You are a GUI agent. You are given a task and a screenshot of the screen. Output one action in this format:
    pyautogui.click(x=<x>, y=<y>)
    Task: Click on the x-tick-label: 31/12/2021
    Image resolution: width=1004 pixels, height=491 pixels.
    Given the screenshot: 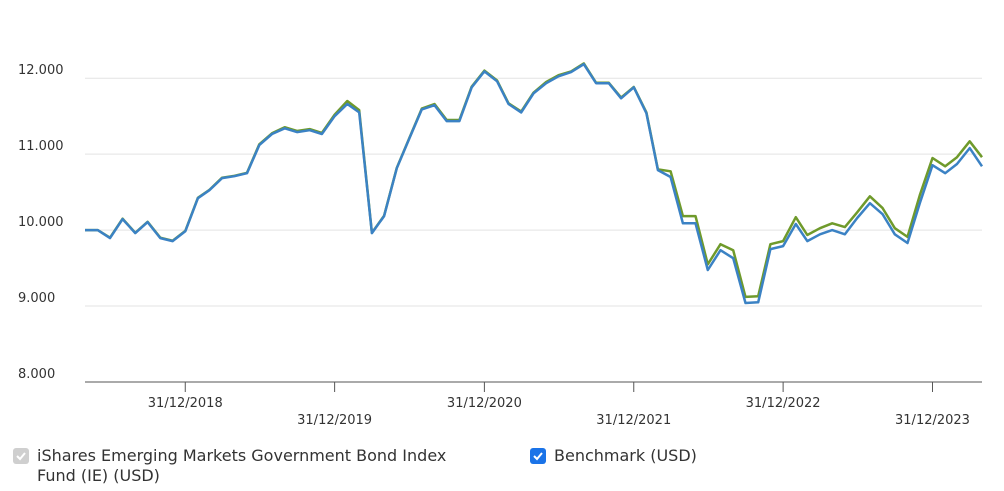 What is the action you would take?
    pyautogui.click(x=633, y=420)
    